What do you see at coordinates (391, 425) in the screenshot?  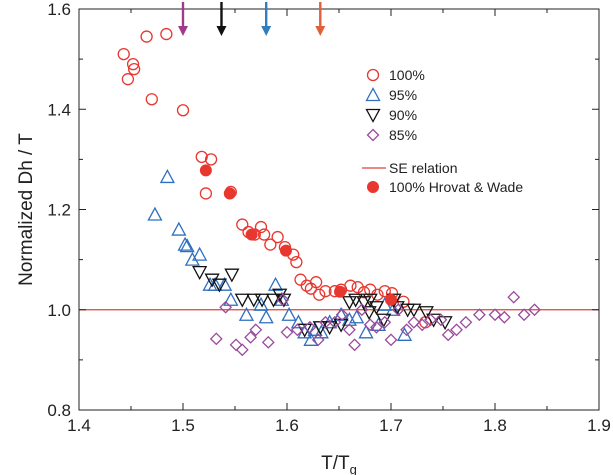 I see `x-tick-label: 1.7` at bounding box center [391, 425].